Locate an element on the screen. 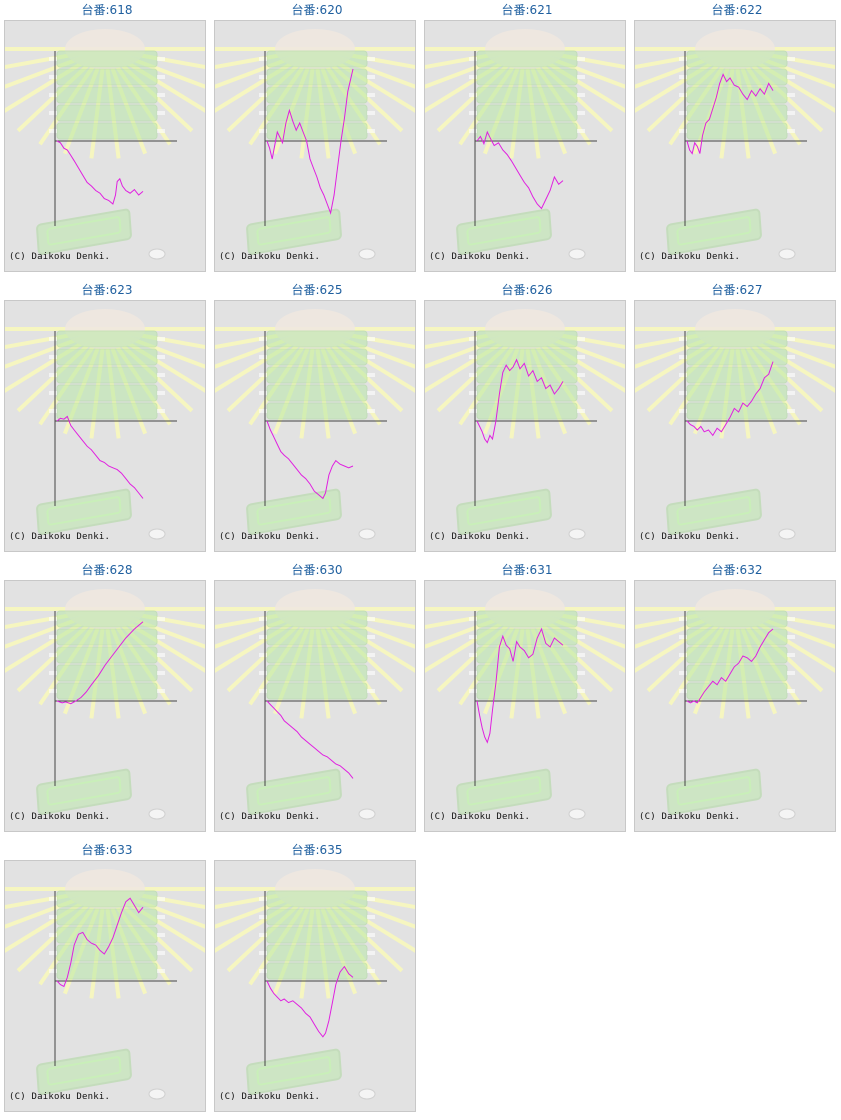 The image size is (841, 1120). machine-number-title: 台番:633 is located at coordinates (107, 850).